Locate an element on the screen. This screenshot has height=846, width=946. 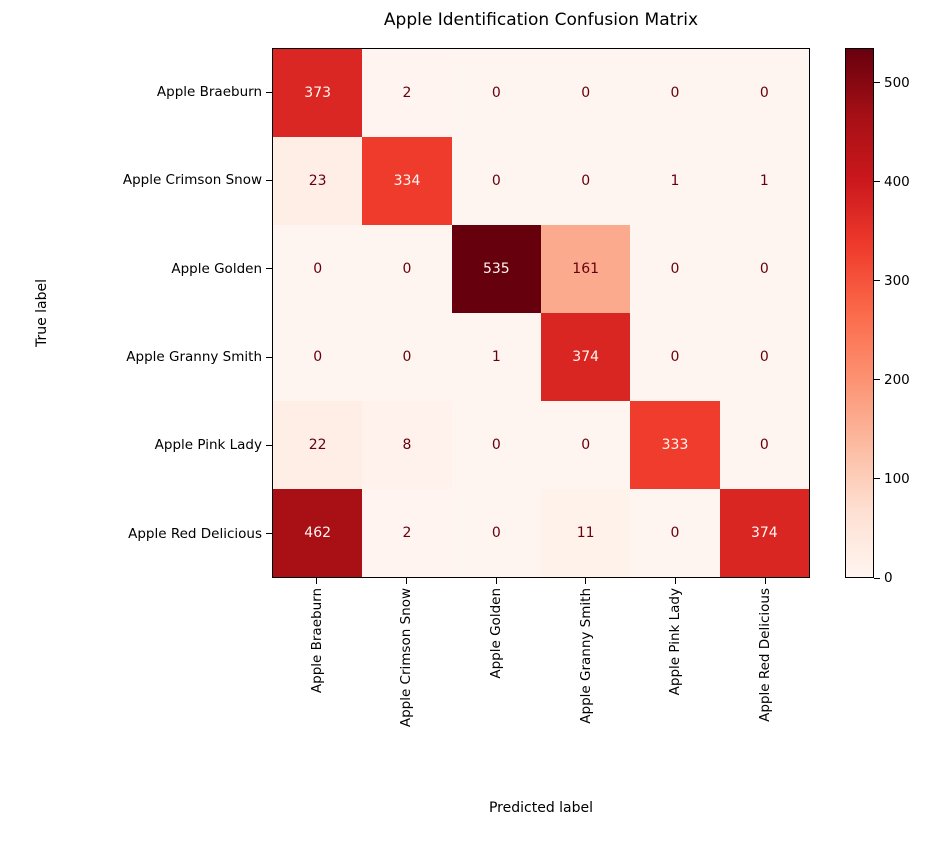
x-tick: Apple Crimson Snow is located at coordinates (407, 695).